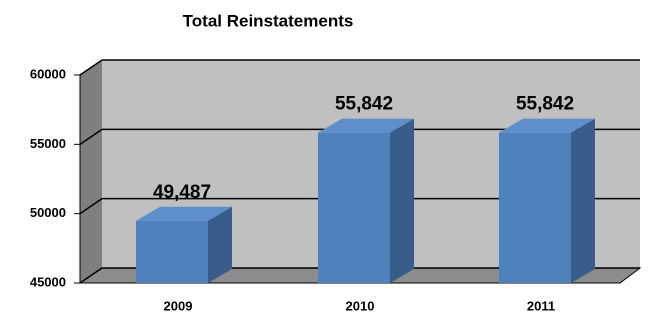 The width and height of the screenshot is (649, 320). What do you see at coordinates (48, 281) in the screenshot?
I see `y-tick-label: 45000` at bounding box center [48, 281].